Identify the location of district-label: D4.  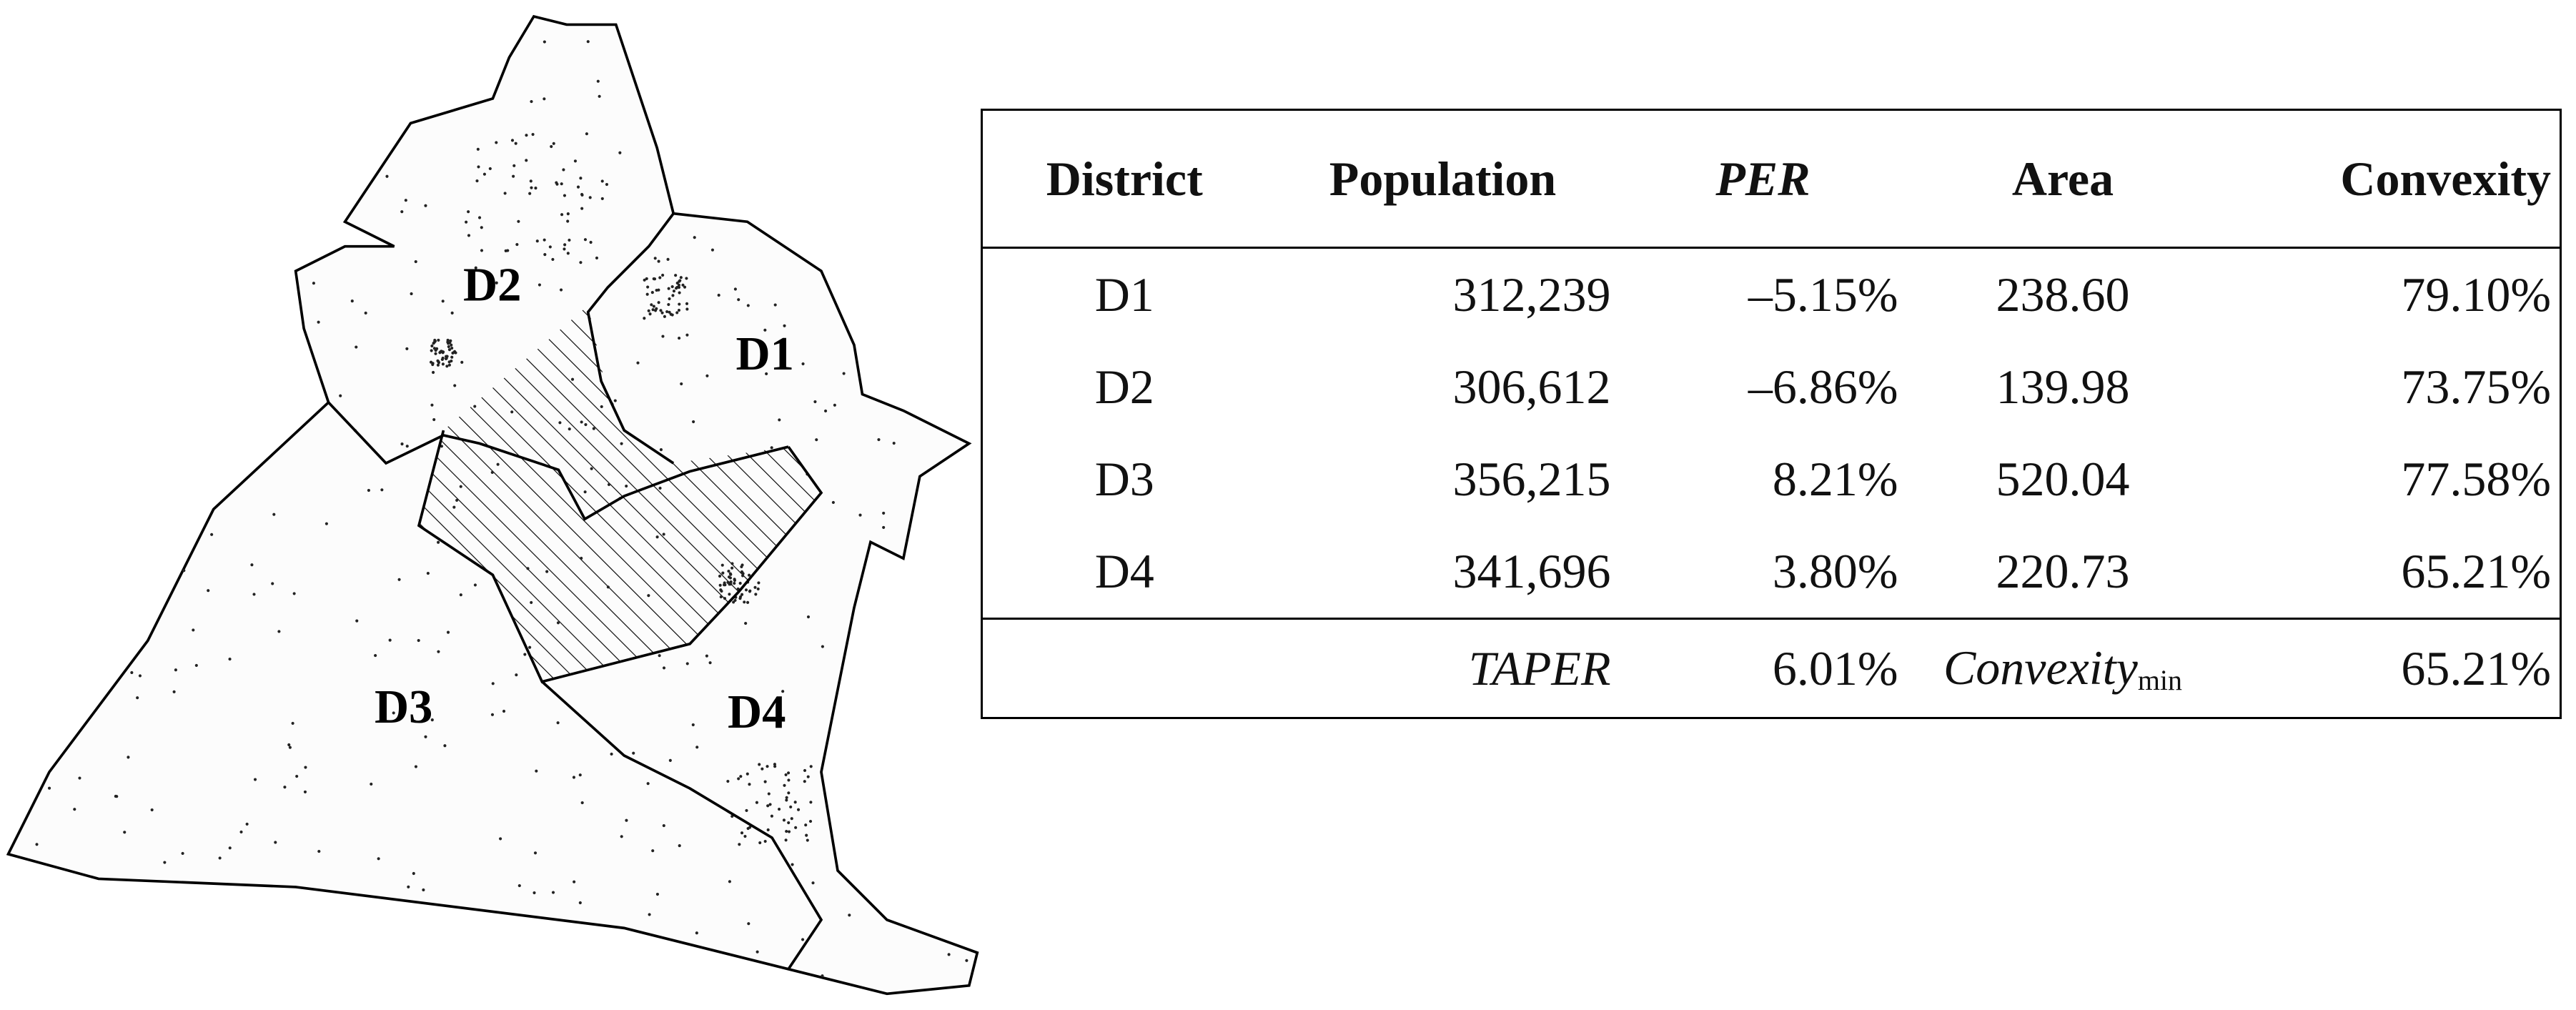
(757, 712).